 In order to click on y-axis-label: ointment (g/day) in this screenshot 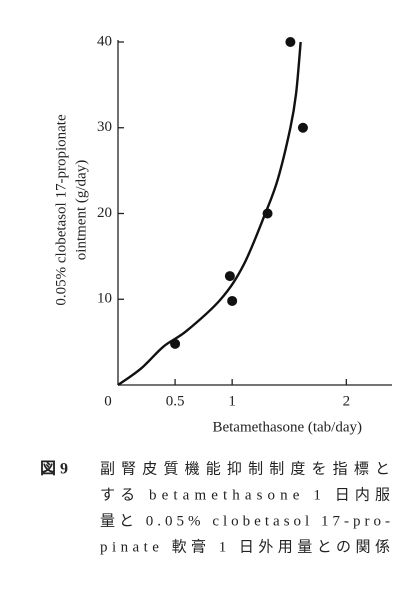, I will do `click(81, 210)`.